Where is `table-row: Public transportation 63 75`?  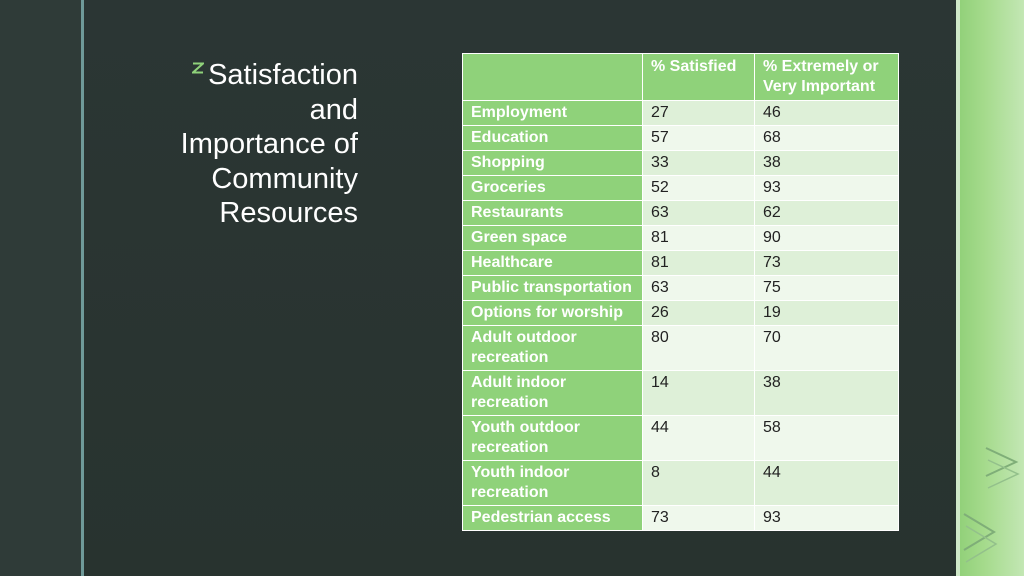 table-row: Public transportation 63 75 is located at coordinates (680, 288).